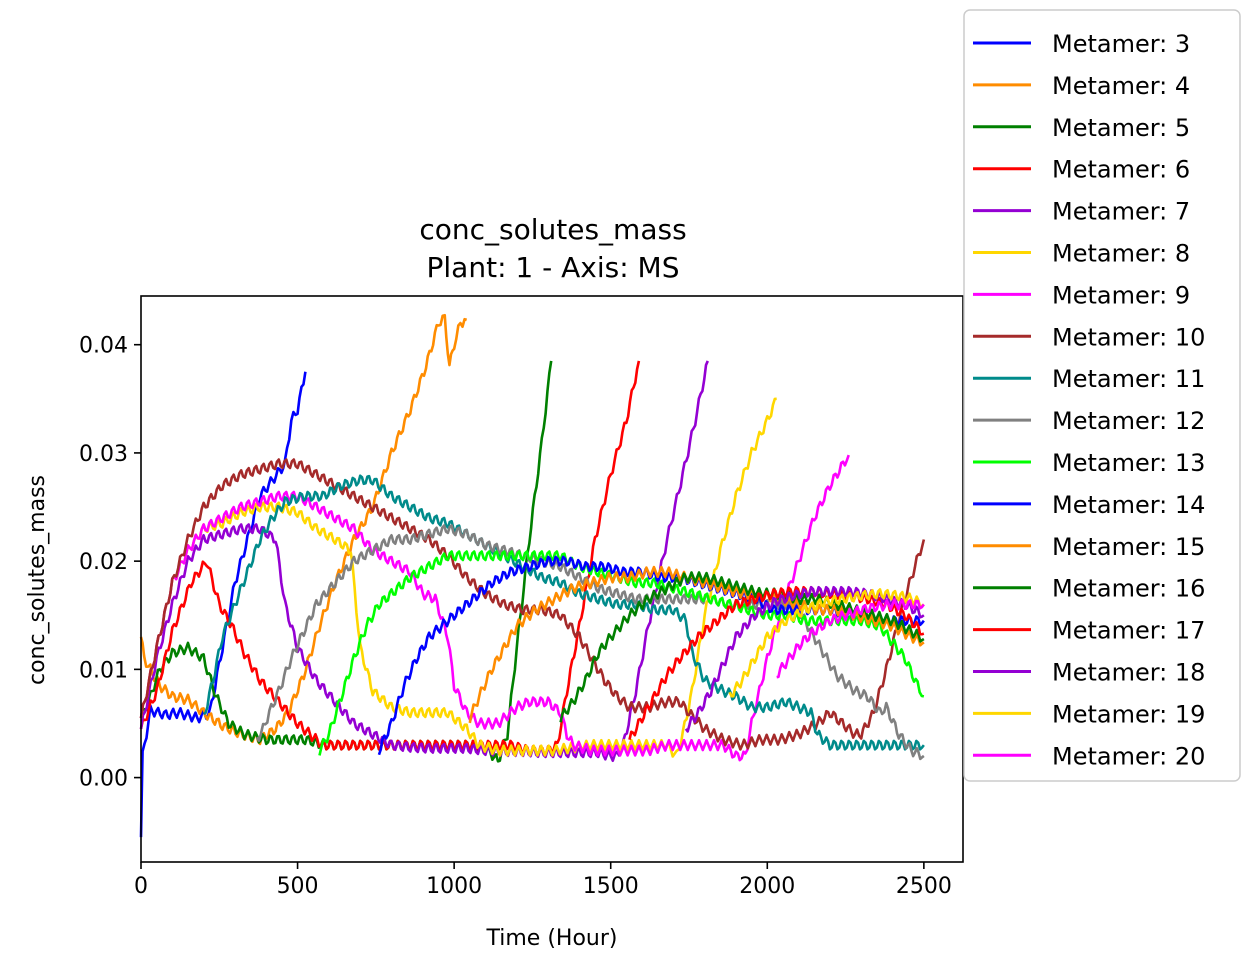  Describe the element at coordinates (103, 346) in the screenshot. I see `y-tick-label: 0.04` at that location.